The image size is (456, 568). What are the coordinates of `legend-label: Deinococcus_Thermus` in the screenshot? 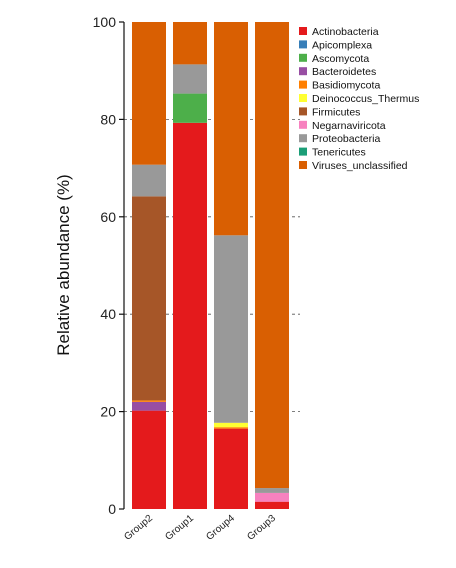 It's located at (365, 99).